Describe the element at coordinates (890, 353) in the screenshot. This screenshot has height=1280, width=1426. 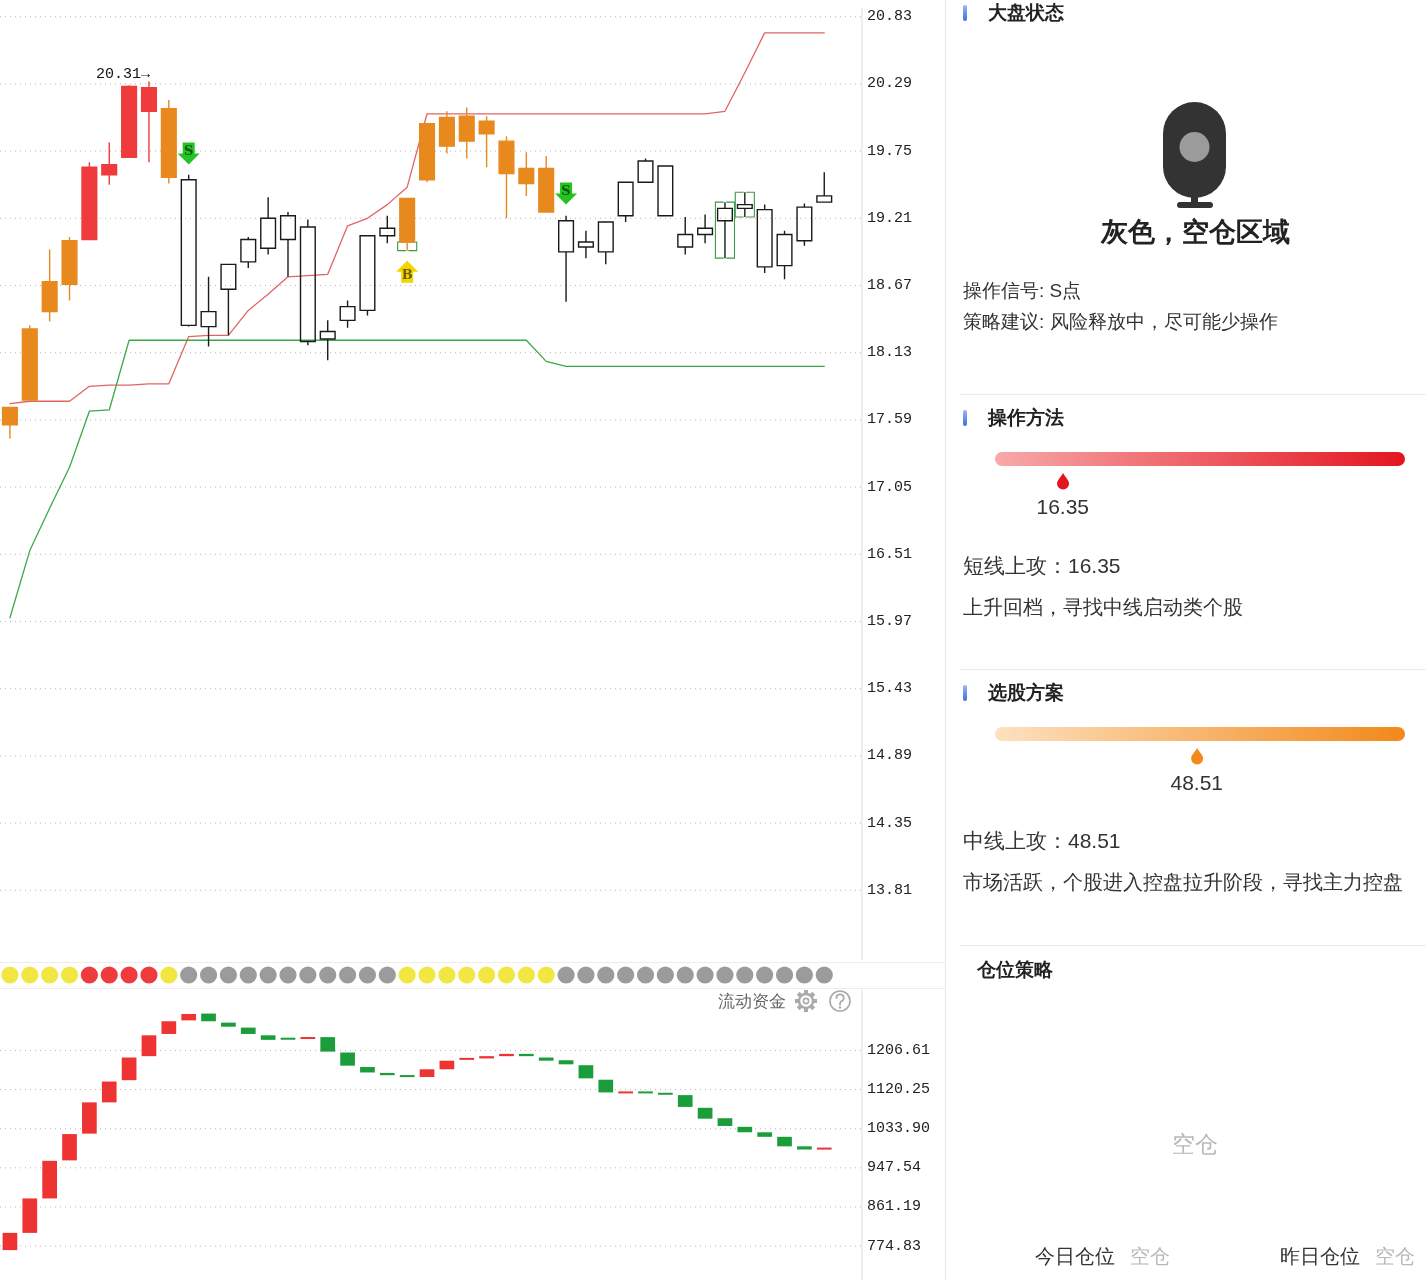
I see `y-tick-label: 18.13` at that location.